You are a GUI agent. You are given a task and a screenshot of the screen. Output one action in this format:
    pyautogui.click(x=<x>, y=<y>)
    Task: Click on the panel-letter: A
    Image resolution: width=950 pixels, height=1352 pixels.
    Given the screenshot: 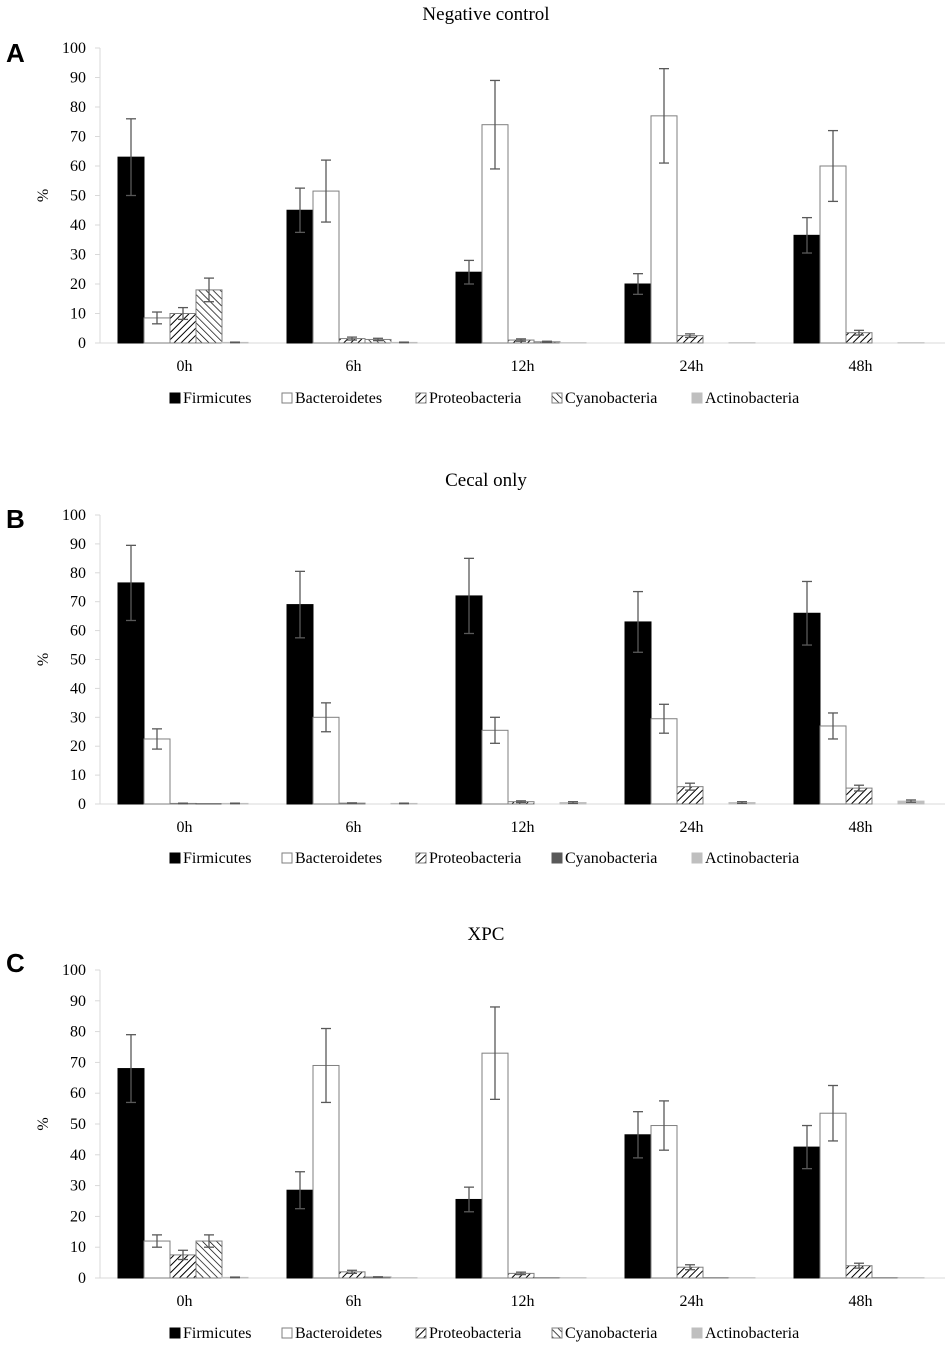 What is the action you would take?
    pyautogui.click(x=15, y=53)
    